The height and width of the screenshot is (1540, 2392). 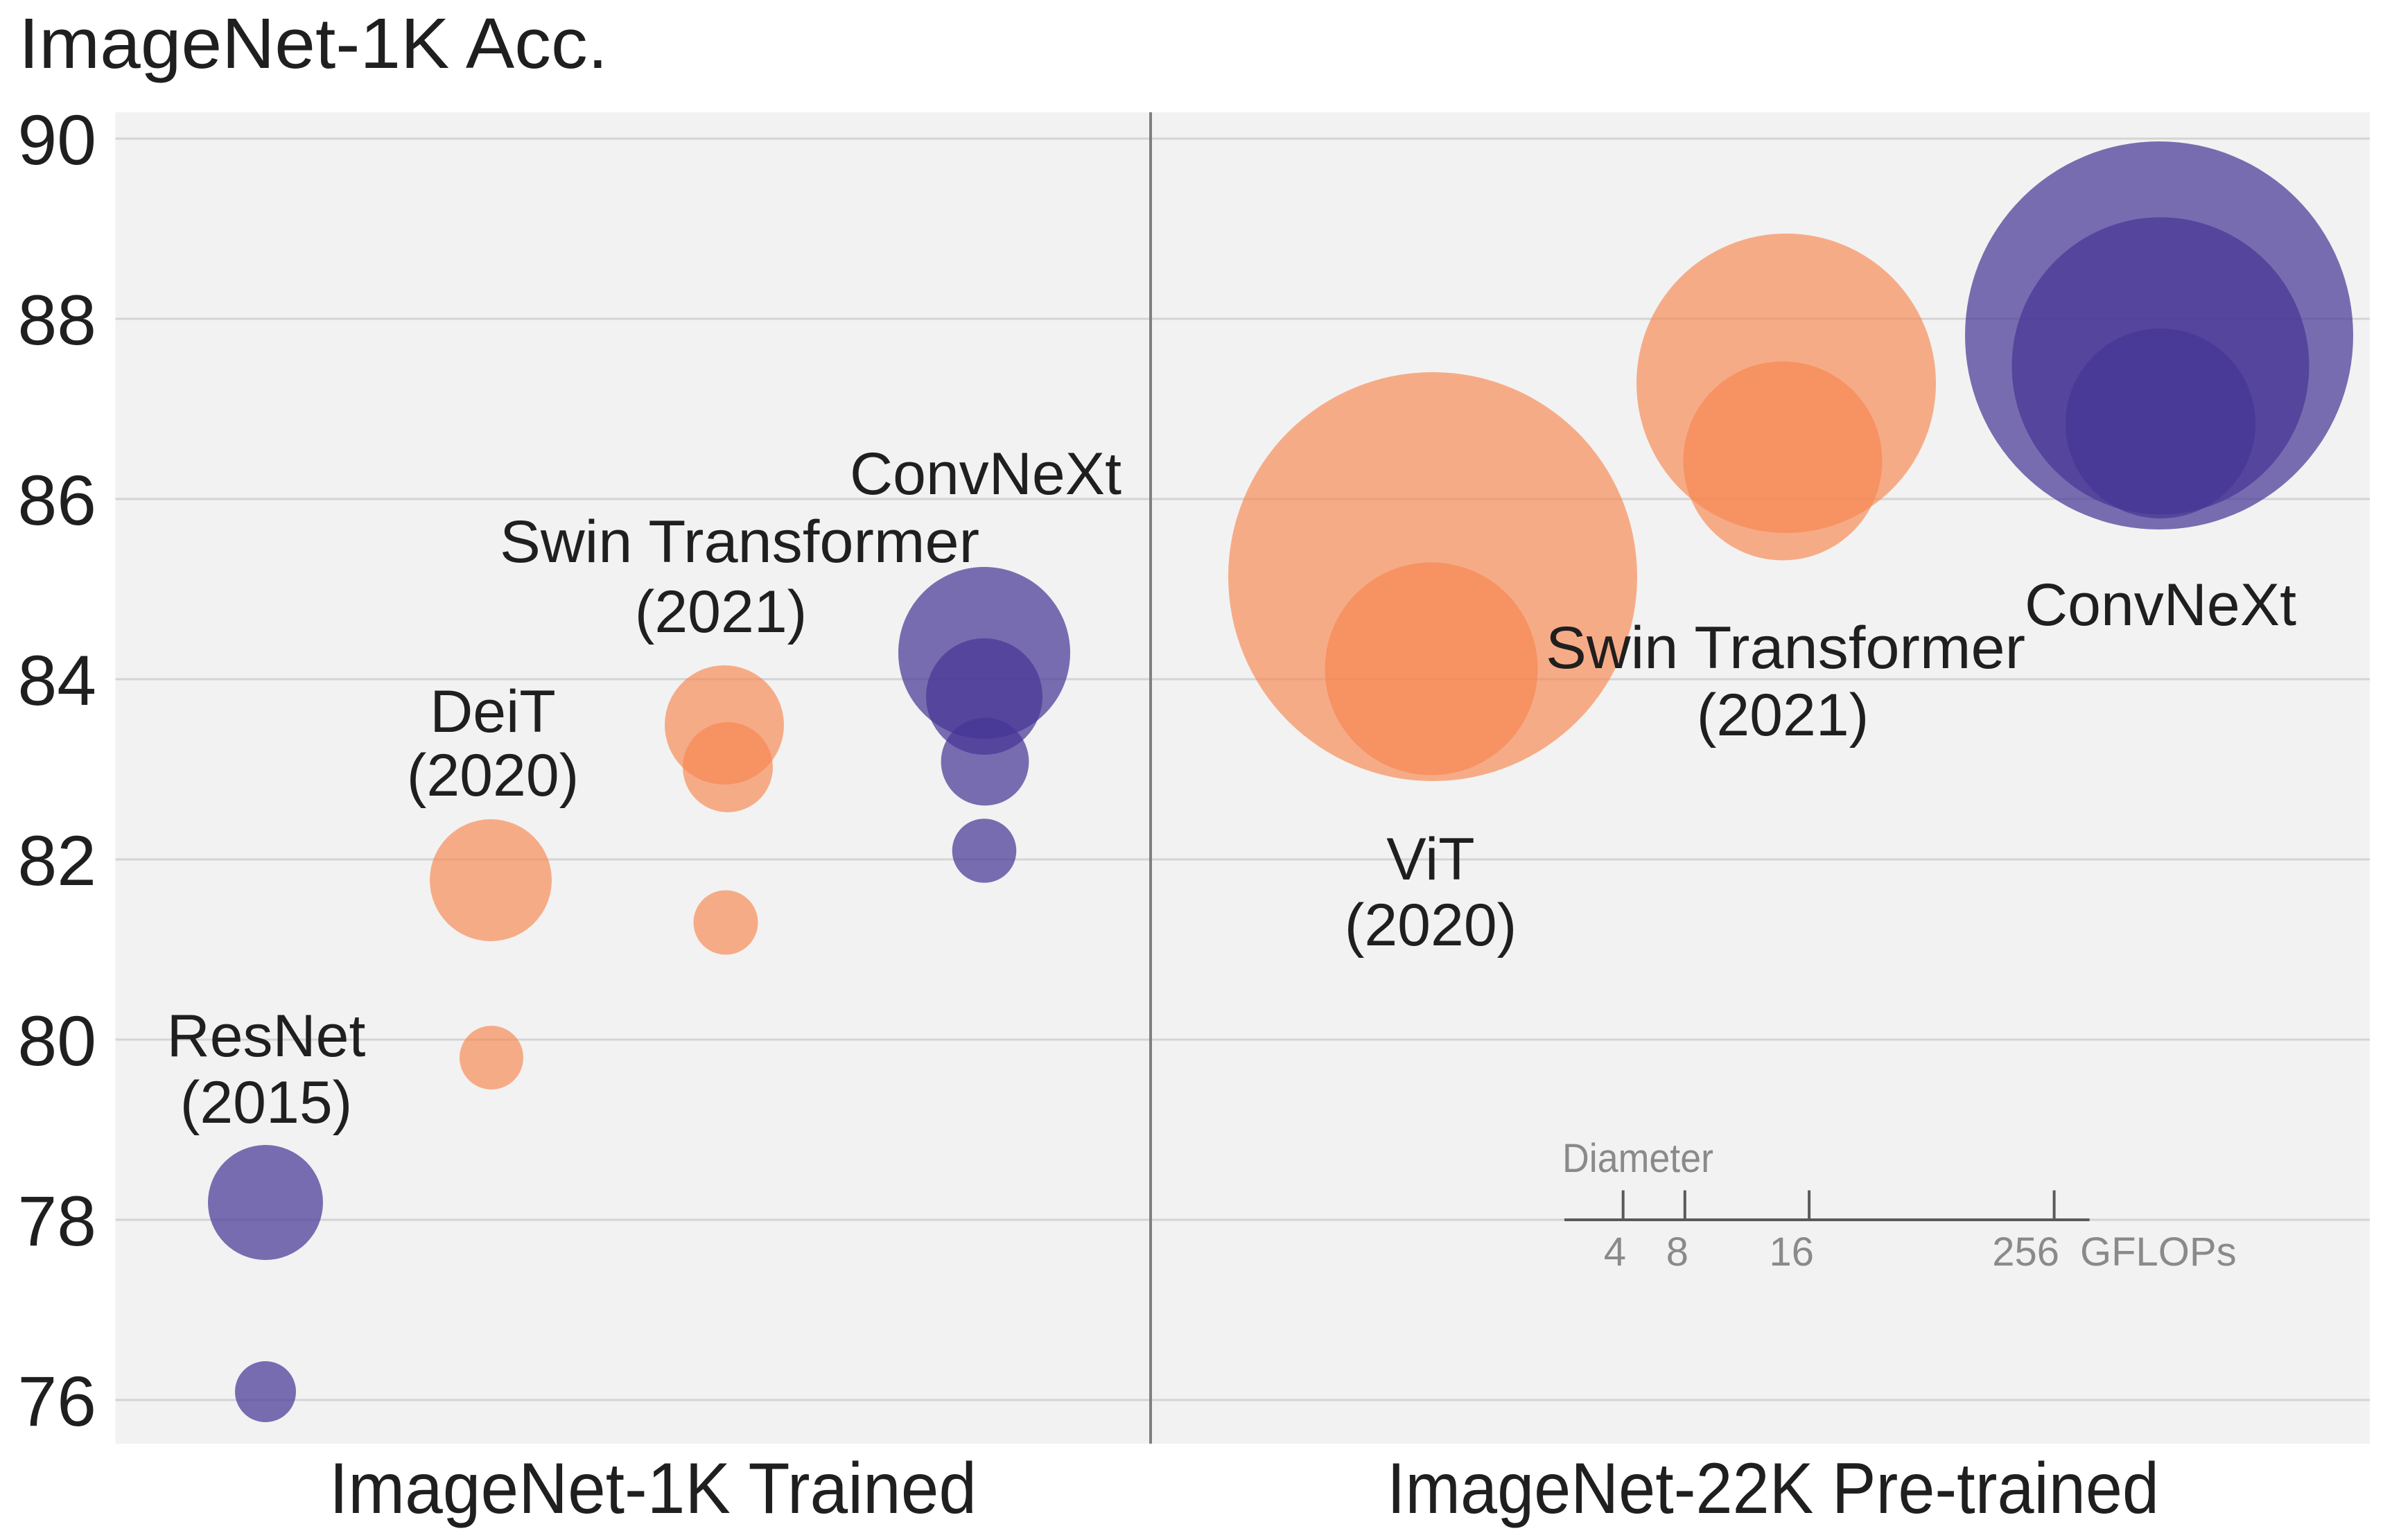 What do you see at coordinates (1615, 1252) in the screenshot?
I see `svg-text: 4` at bounding box center [1615, 1252].